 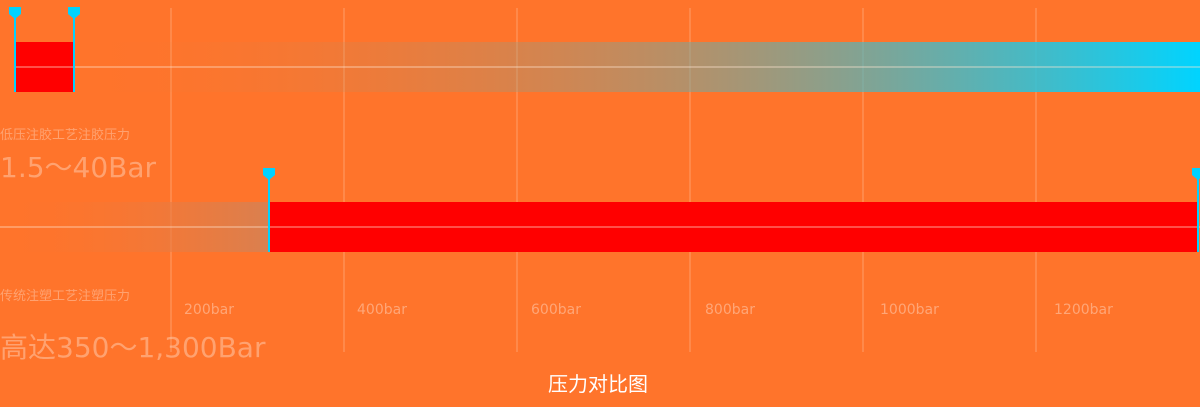 I want to click on tick-label: 1000bar, so click(x=909, y=310).